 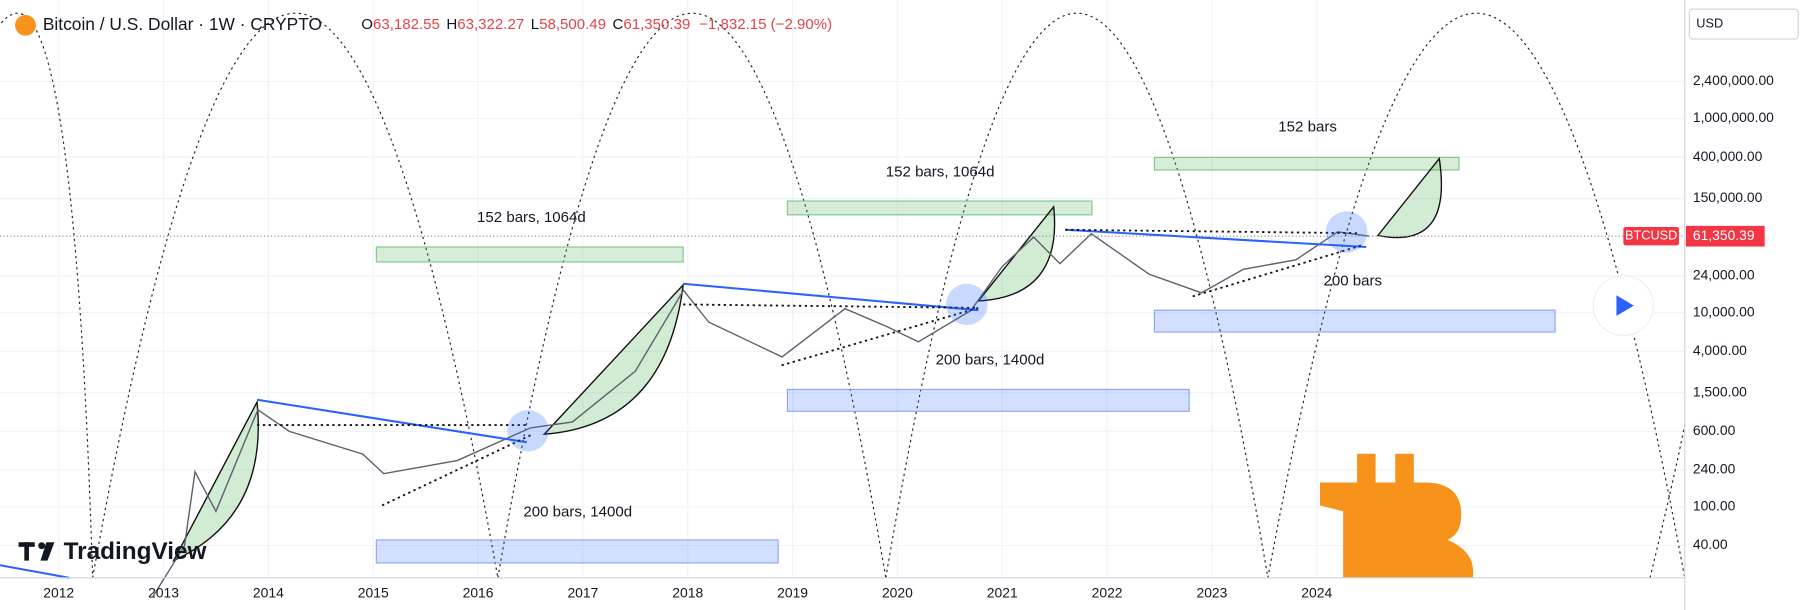 What do you see at coordinates (268, 593) in the screenshot?
I see `x-tick-label: 2014` at bounding box center [268, 593].